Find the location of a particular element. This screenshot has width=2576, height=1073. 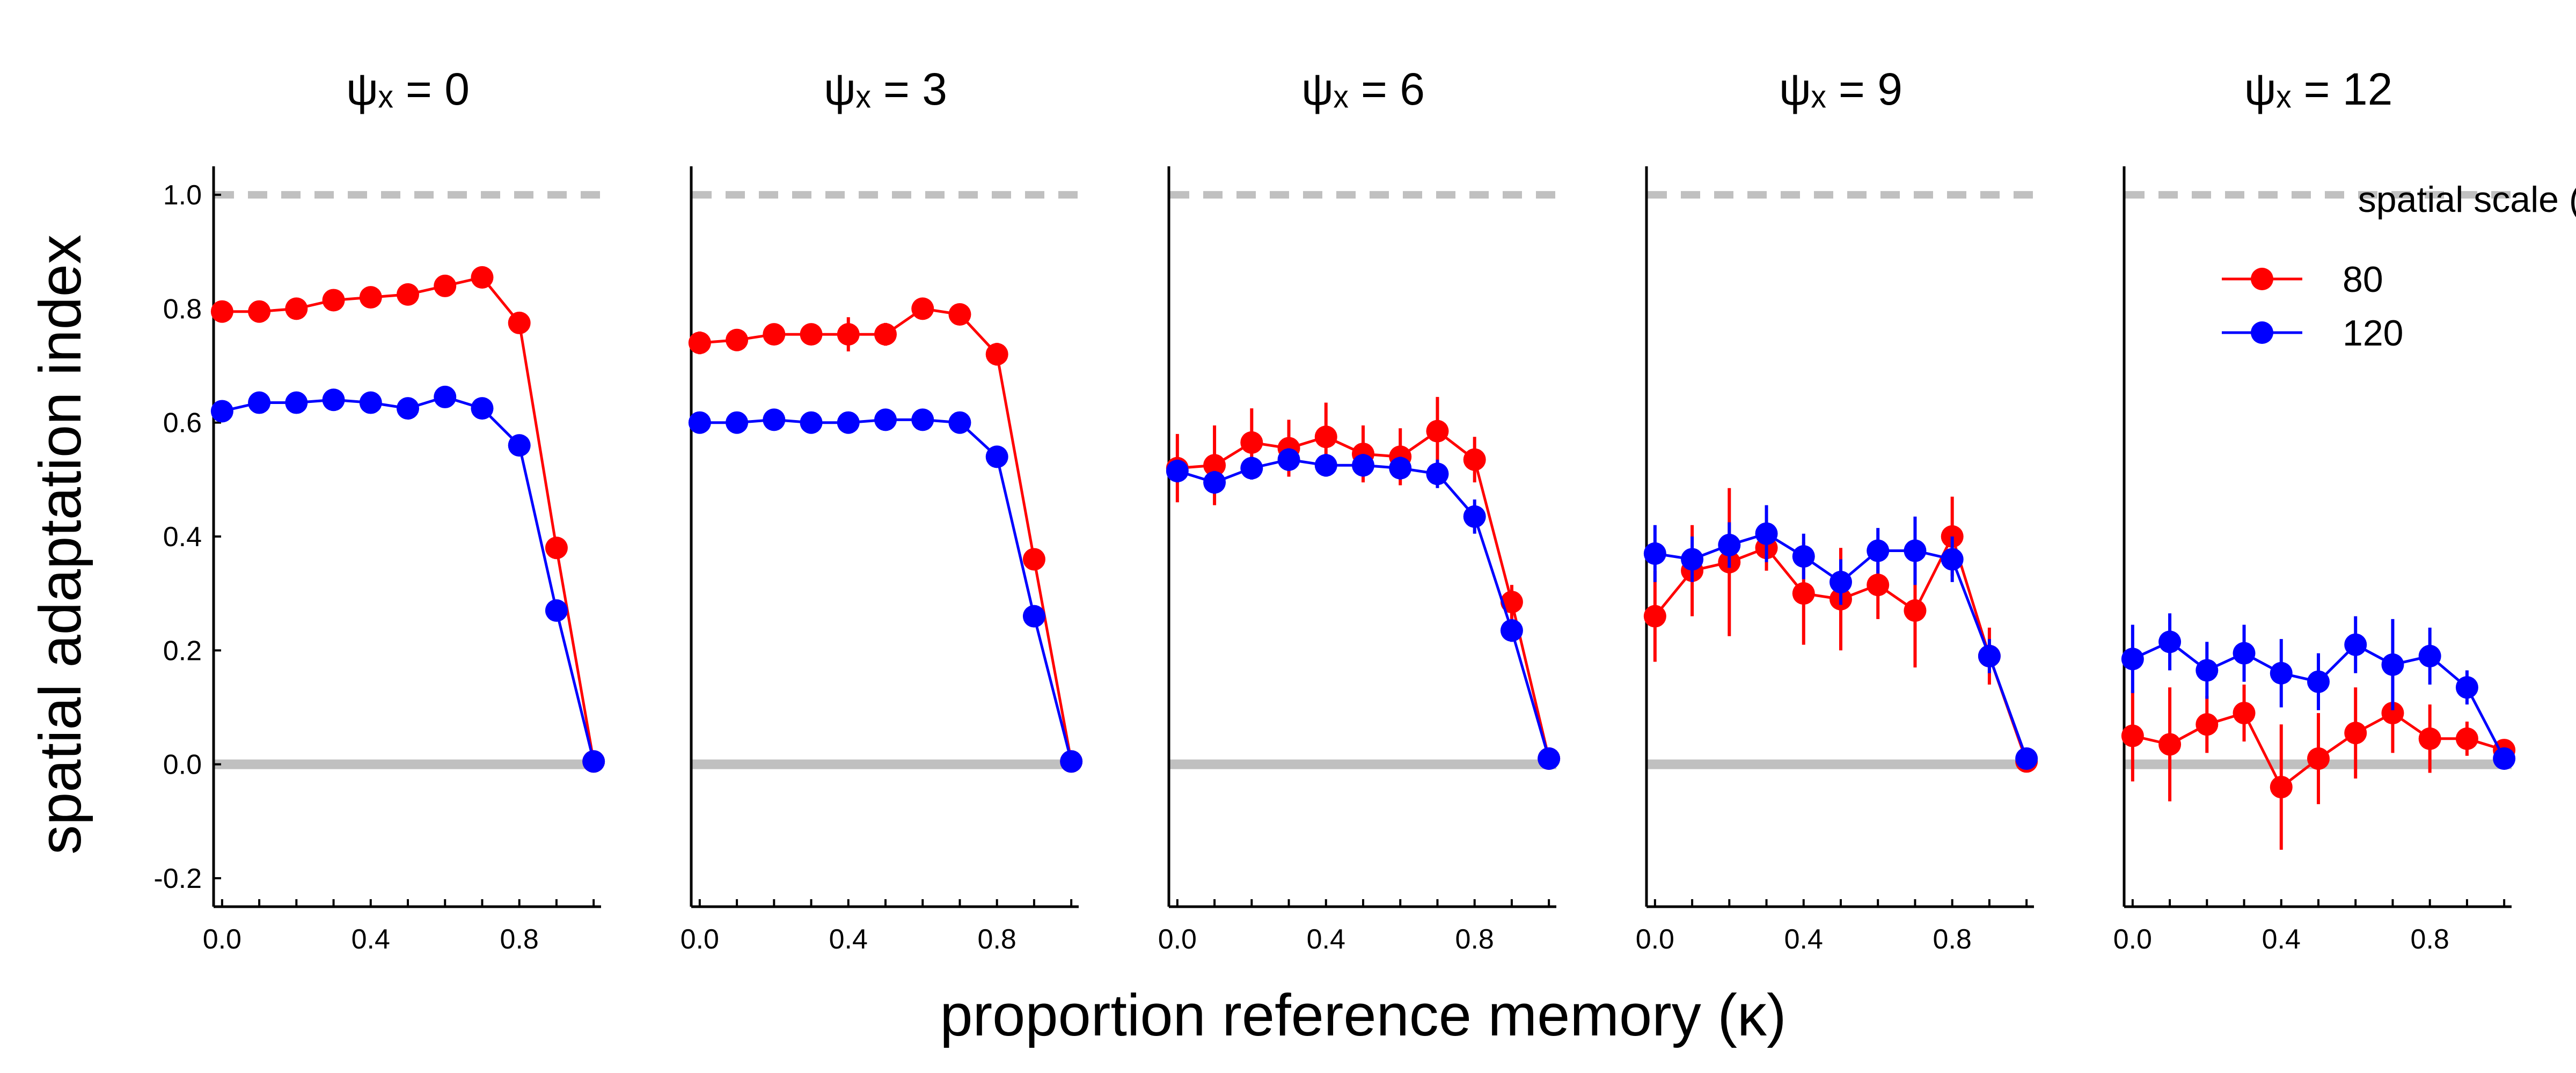

legend-label: 80 is located at coordinates (2363, 280).